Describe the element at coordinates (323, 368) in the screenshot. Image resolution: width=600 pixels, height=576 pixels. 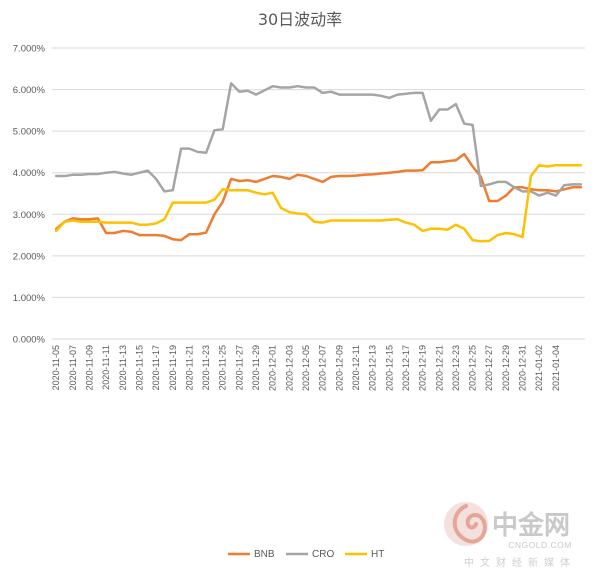
I see `x-tick-label: 2020-12-07` at that location.